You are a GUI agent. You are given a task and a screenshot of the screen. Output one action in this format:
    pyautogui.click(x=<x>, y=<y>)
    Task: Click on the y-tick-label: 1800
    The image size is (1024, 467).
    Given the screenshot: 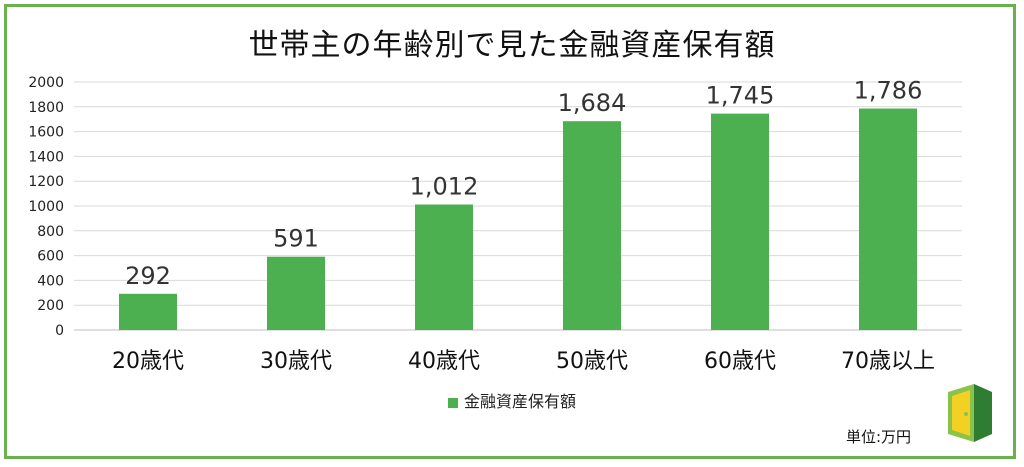 What is the action you would take?
    pyautogui.click(x=46, y=108)
    